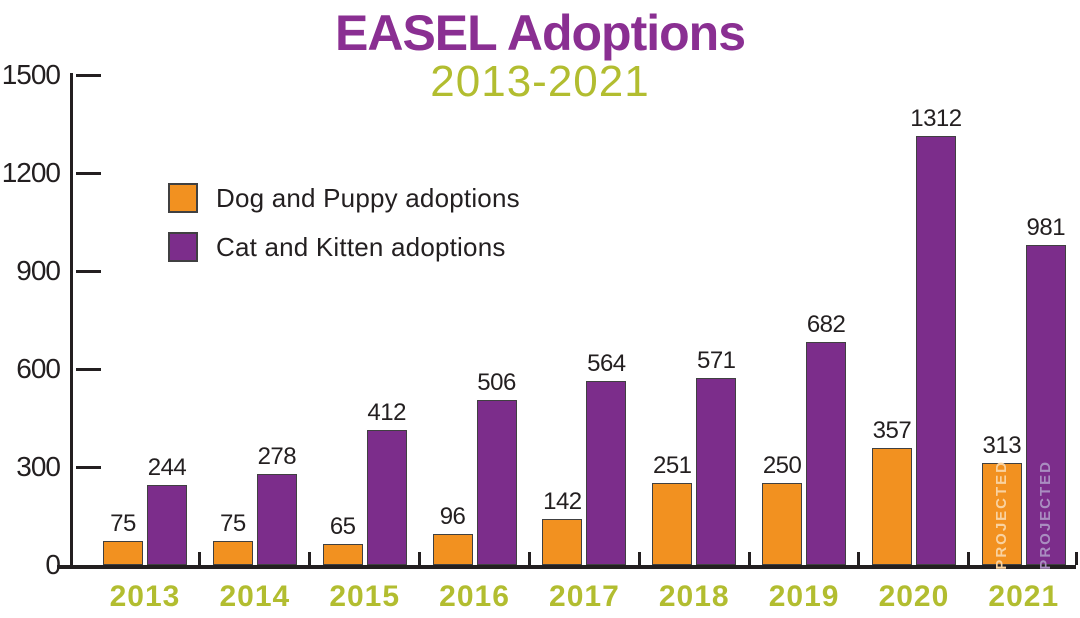 Image resolution: width=1080 pixels, height=618 pixels. Describe the element at coordinates (562, 501) in the screenshot. I see `bar-value-dog-2017: 142` at that location.